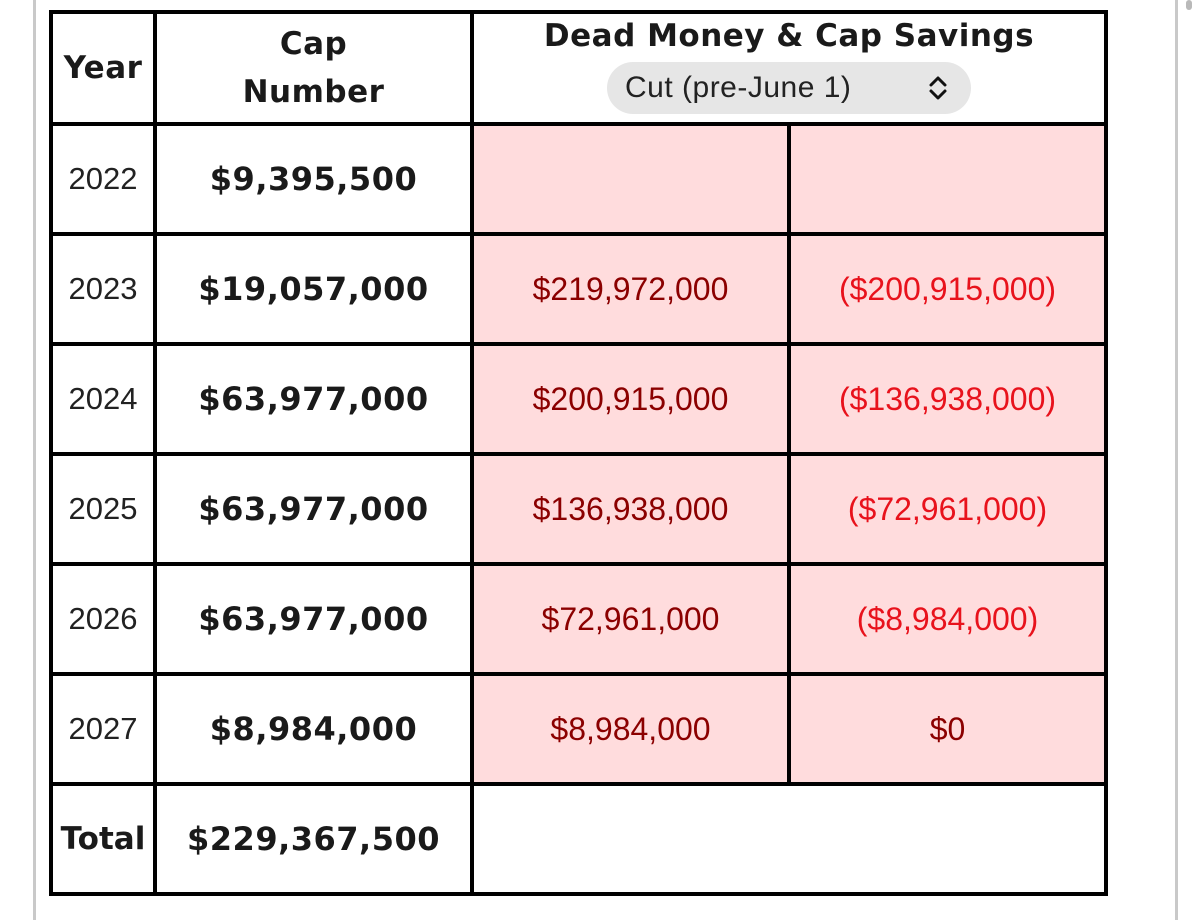 Image resolution: width=1200 pixels, height=920 pixels. I want to click on scenario-select: Cut (pre-June 1), so click(789, 88).